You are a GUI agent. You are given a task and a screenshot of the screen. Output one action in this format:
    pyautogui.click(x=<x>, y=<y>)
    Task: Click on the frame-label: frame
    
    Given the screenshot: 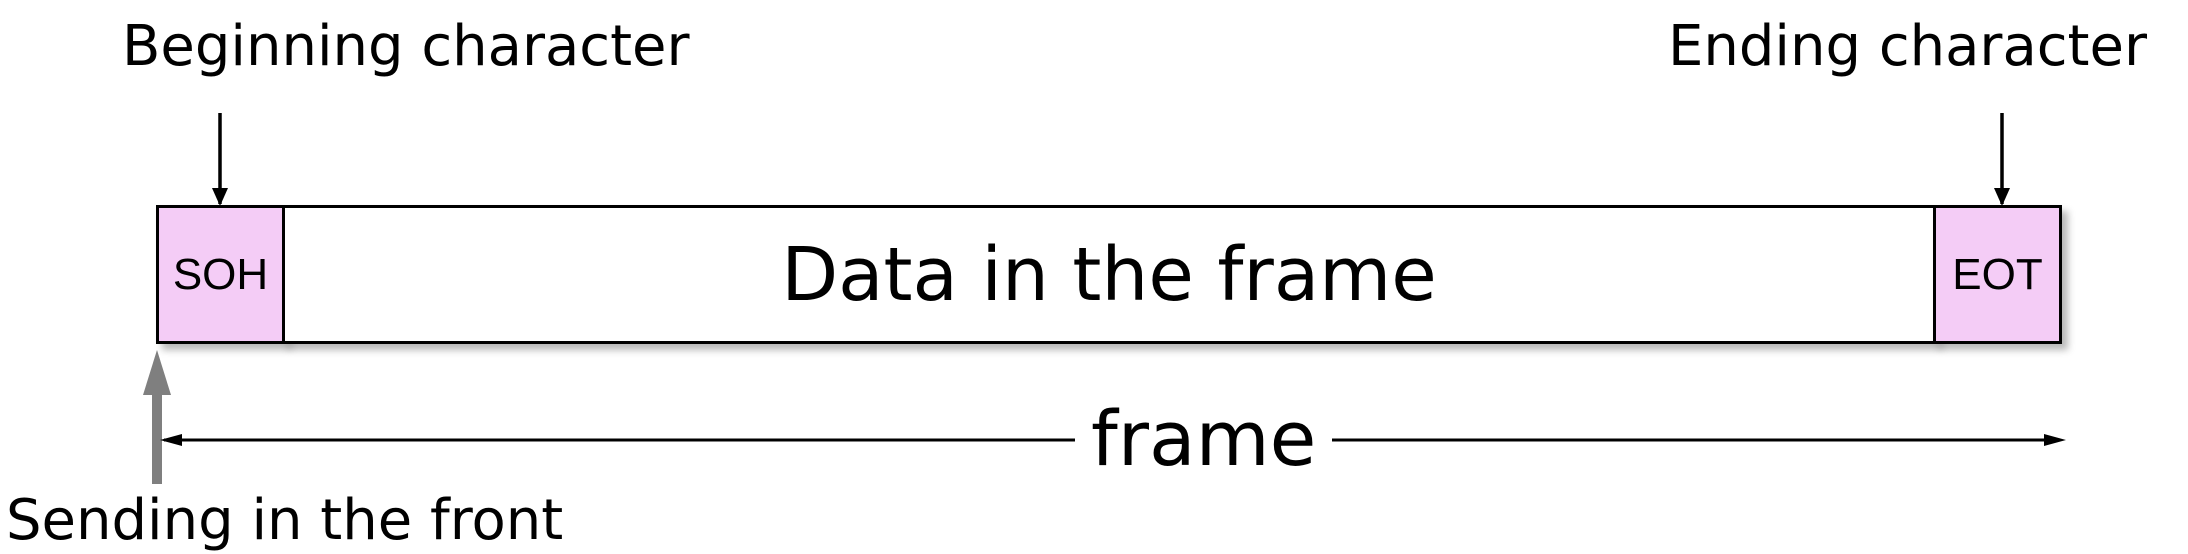 What is the action you would take?
    pyautogui.click(x=1204, y=438)
    